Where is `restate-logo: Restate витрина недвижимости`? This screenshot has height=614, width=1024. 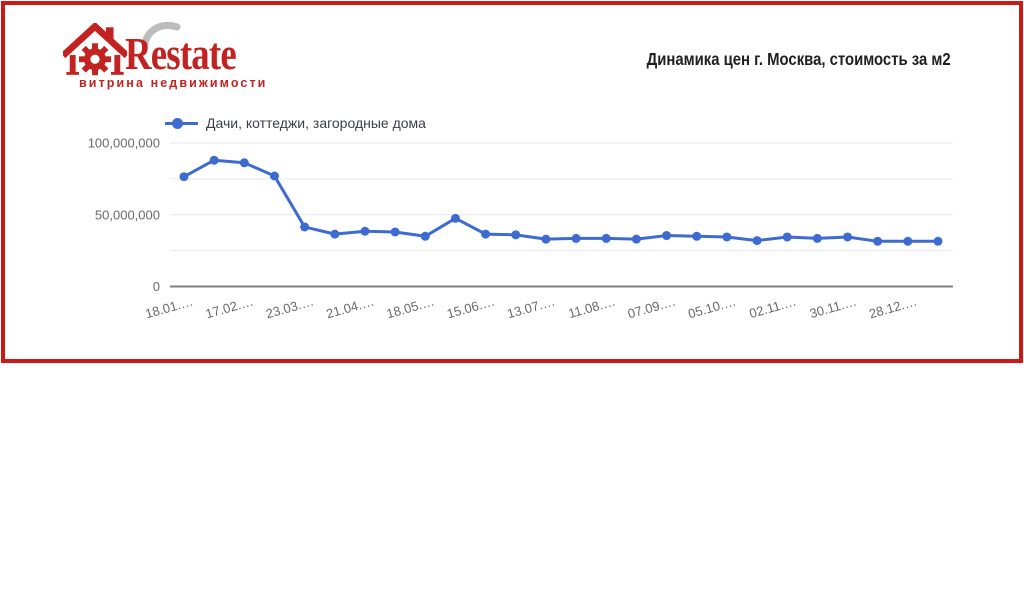 restate-logo: Restate витрина недвижимости is located at coordinates (173, 55).